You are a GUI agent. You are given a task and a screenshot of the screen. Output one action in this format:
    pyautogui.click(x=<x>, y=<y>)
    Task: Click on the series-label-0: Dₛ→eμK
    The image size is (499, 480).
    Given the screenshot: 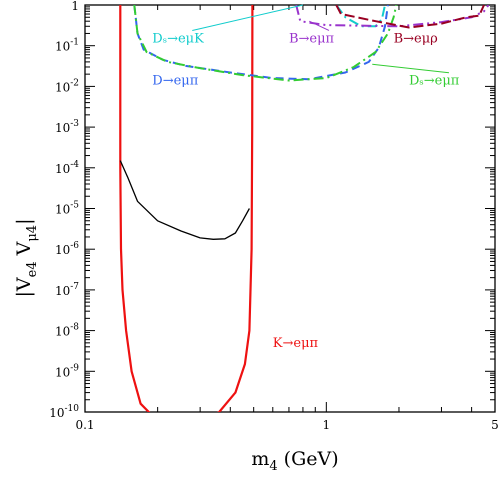 What is the action you would take?
    pyautogui.click(x=178, y=38)
    